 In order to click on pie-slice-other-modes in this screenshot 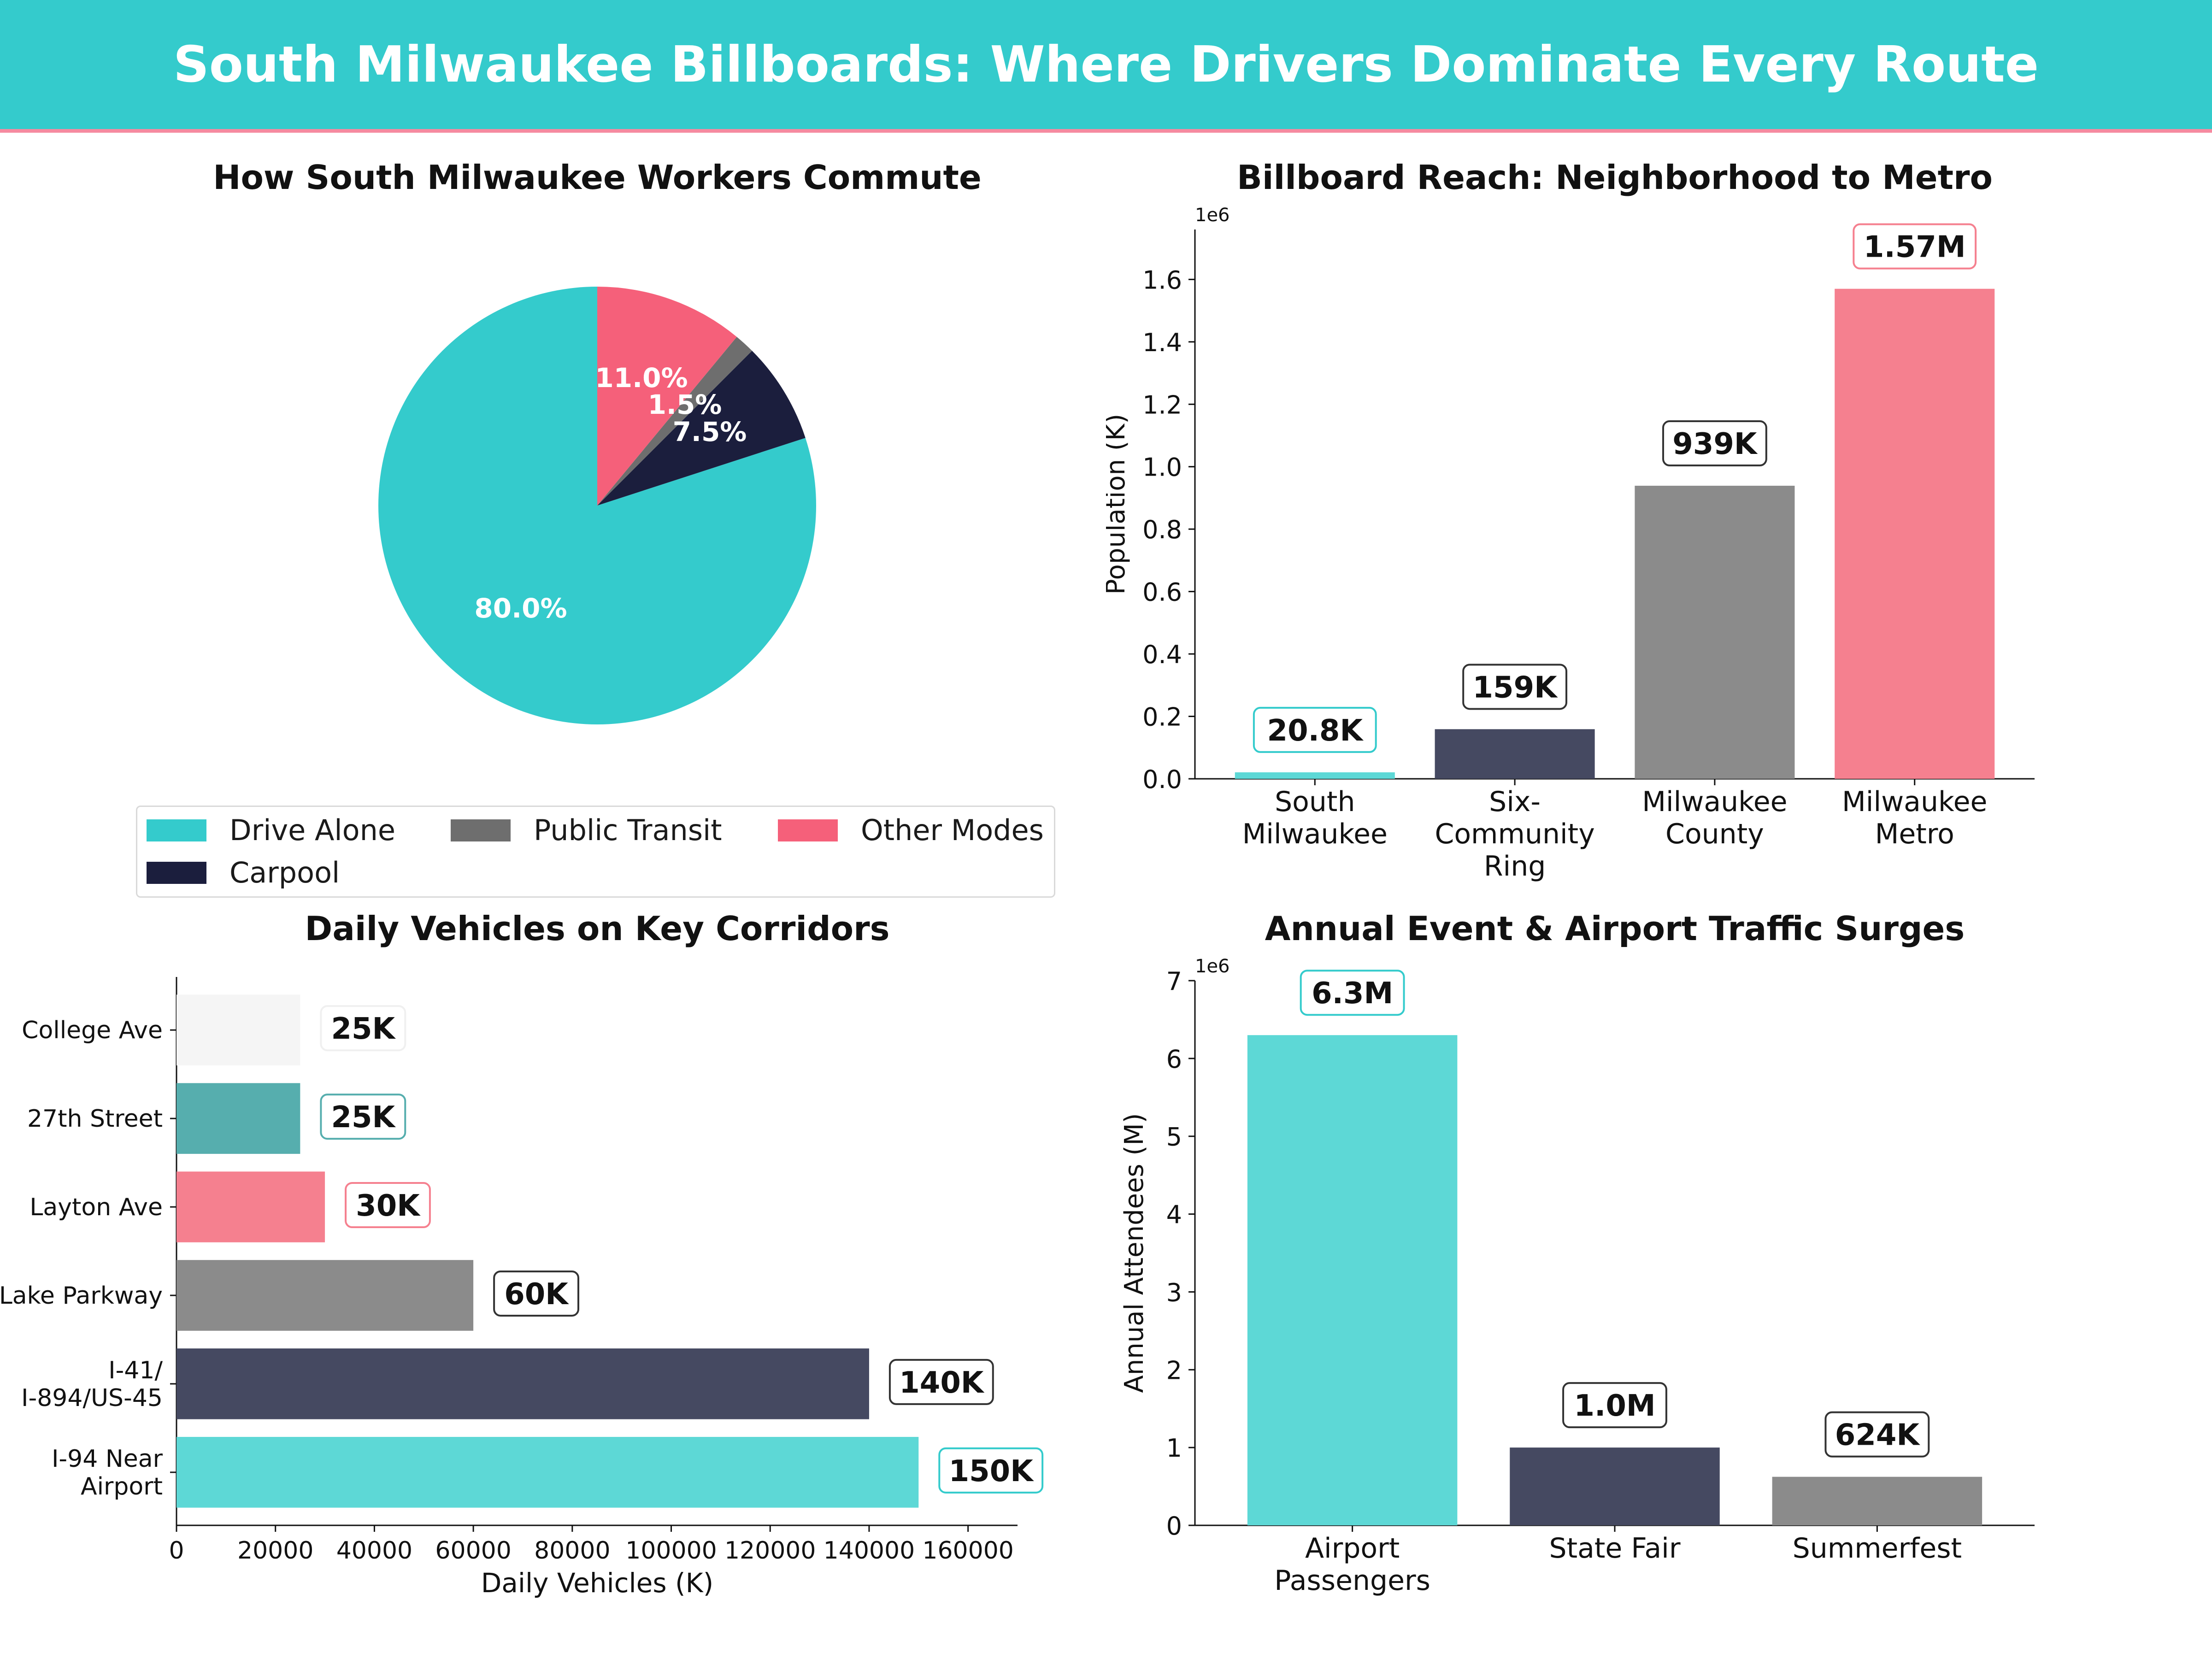, I will do `click(667, 396)`.